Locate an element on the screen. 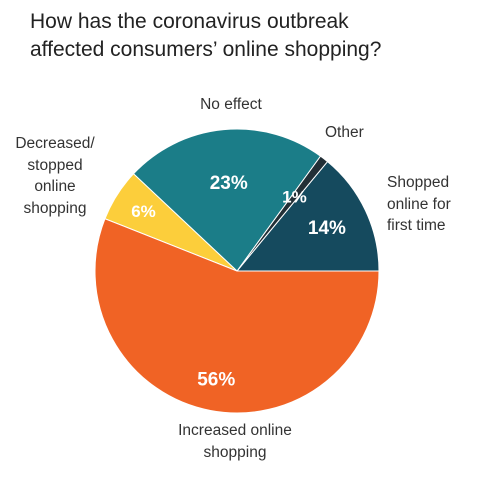 The image size is (486, 499). slice-label-line: Other is located at coordinates (344, 132).